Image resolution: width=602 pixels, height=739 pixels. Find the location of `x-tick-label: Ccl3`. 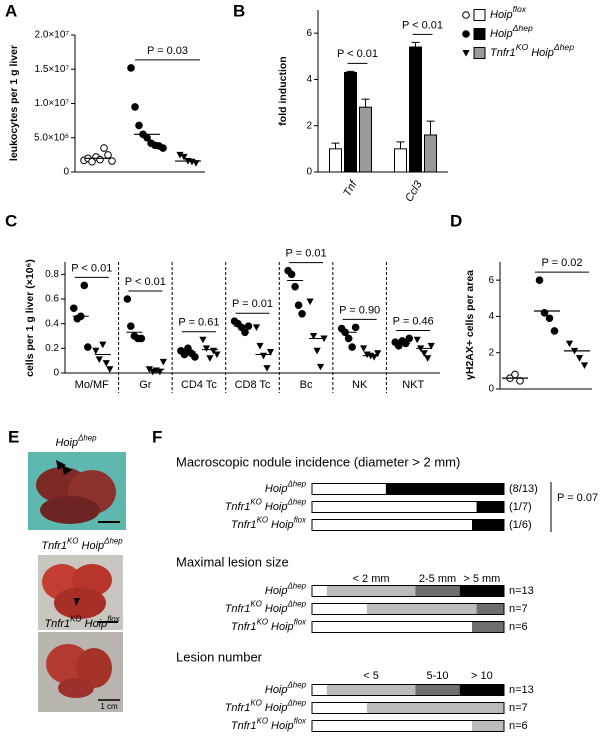

x-tick-label: Ccl3 is located at coordinates (414, 191).